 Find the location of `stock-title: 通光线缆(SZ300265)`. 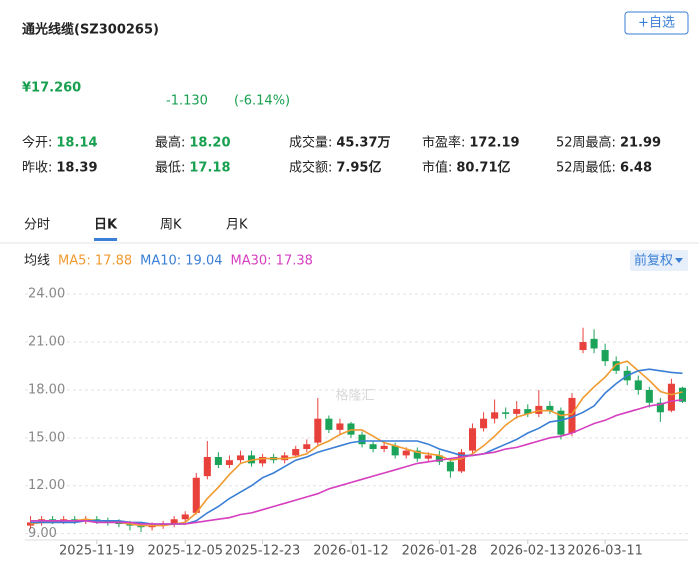

stock-title: 通光线缆(SZ300265) is located at coordinates (90, 30).